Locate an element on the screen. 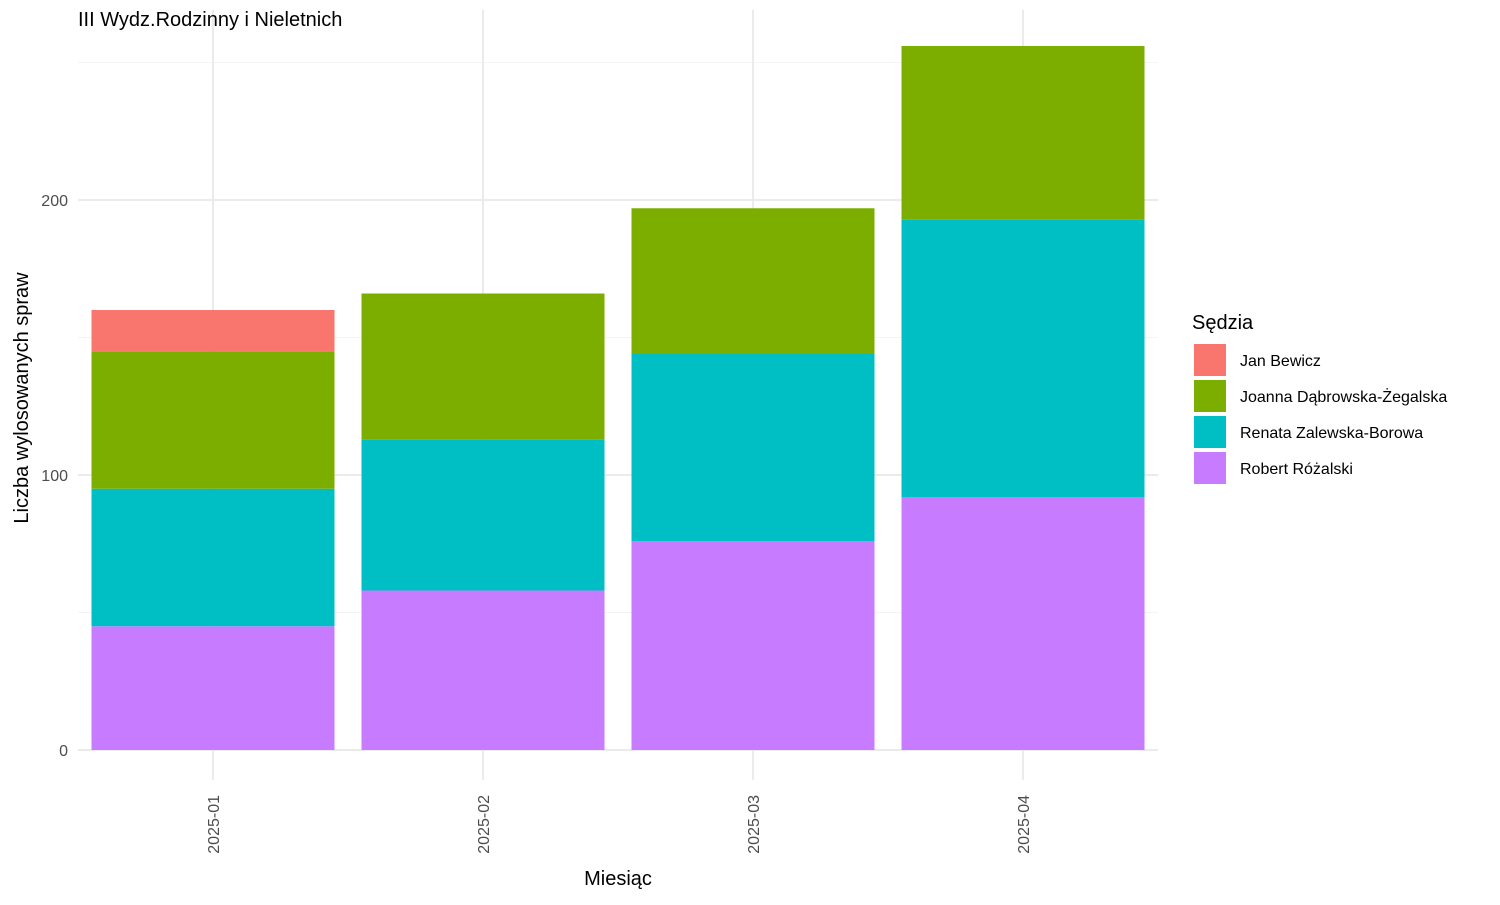 The height and width of the screenshot is (905, 1500). x-tick-label: 2025-02 is located at coordinates (484, 824).